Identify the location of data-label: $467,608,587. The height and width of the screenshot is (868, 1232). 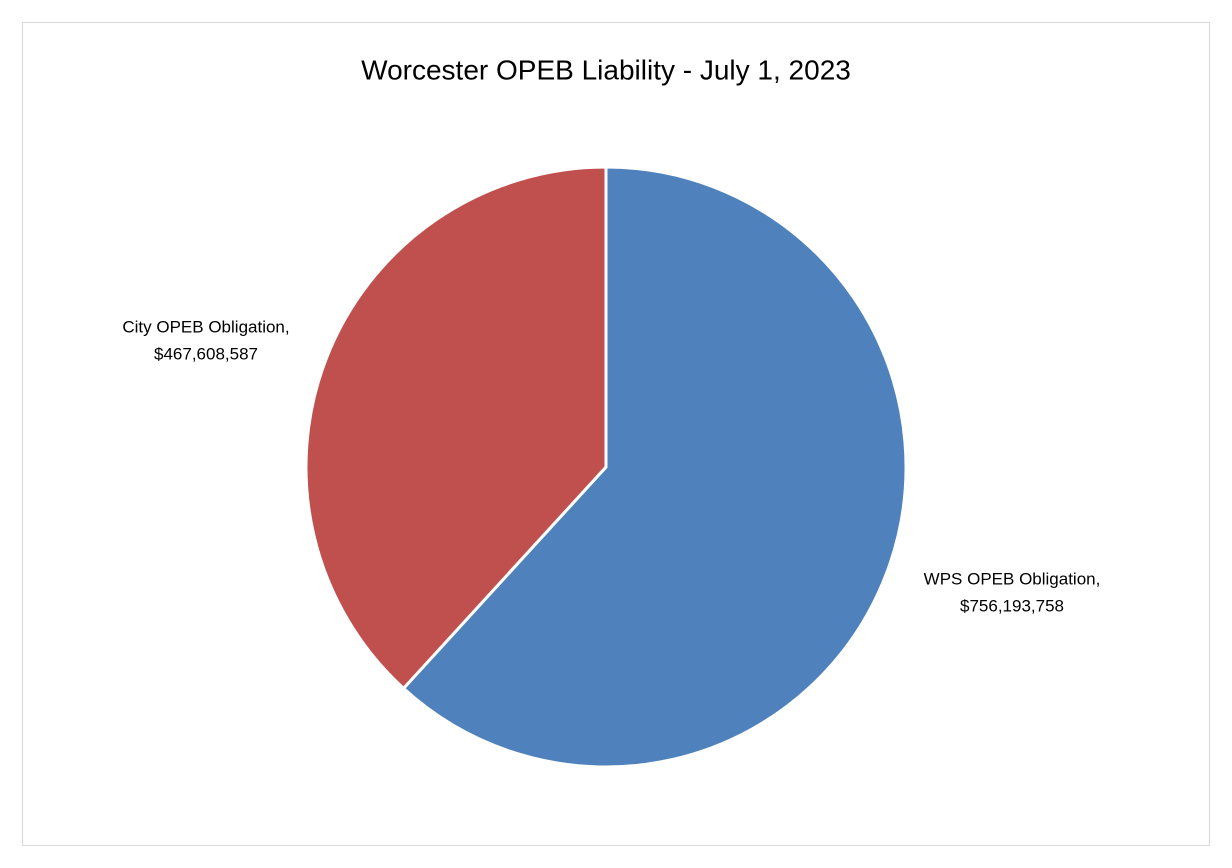
(206, 353).